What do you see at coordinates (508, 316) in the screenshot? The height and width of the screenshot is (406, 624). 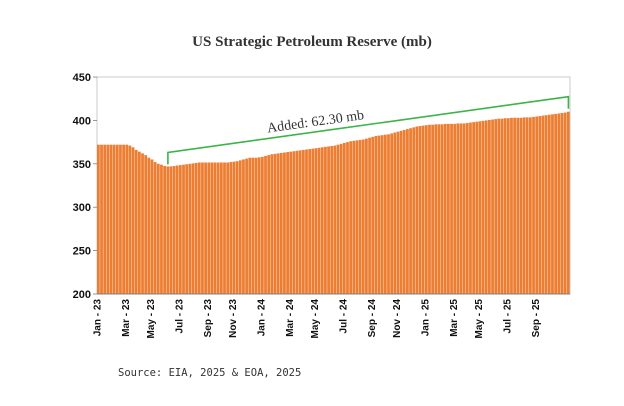 I see `x-tick-label: Jul - 25` at bounding box center [508, 316].